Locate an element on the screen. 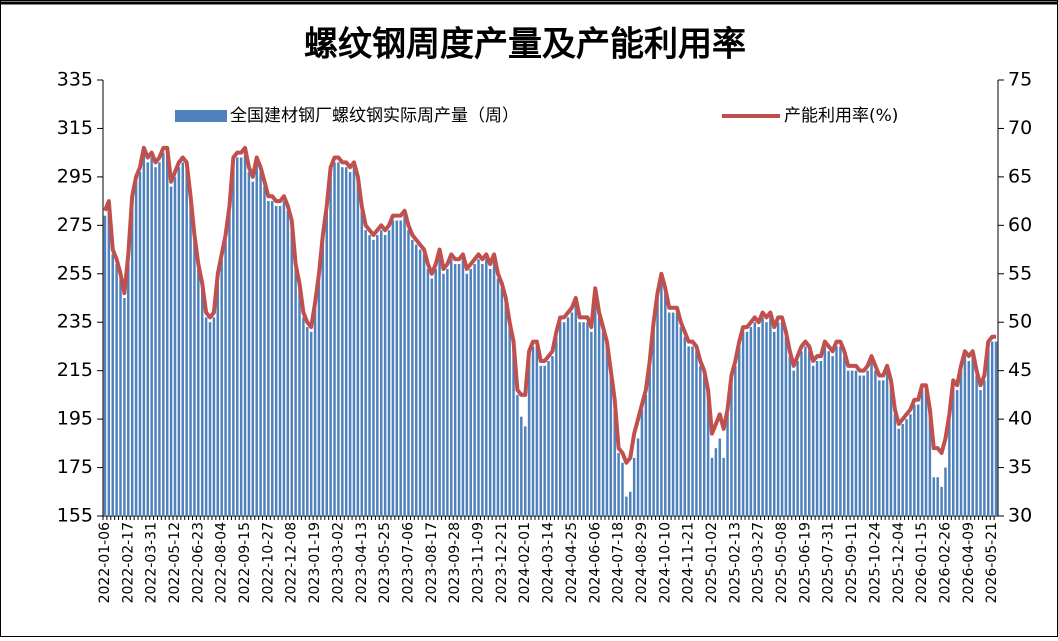 The image size is (1058, 641). x-tick-label: 2024-06-06 is located at coordinates (595, 562).